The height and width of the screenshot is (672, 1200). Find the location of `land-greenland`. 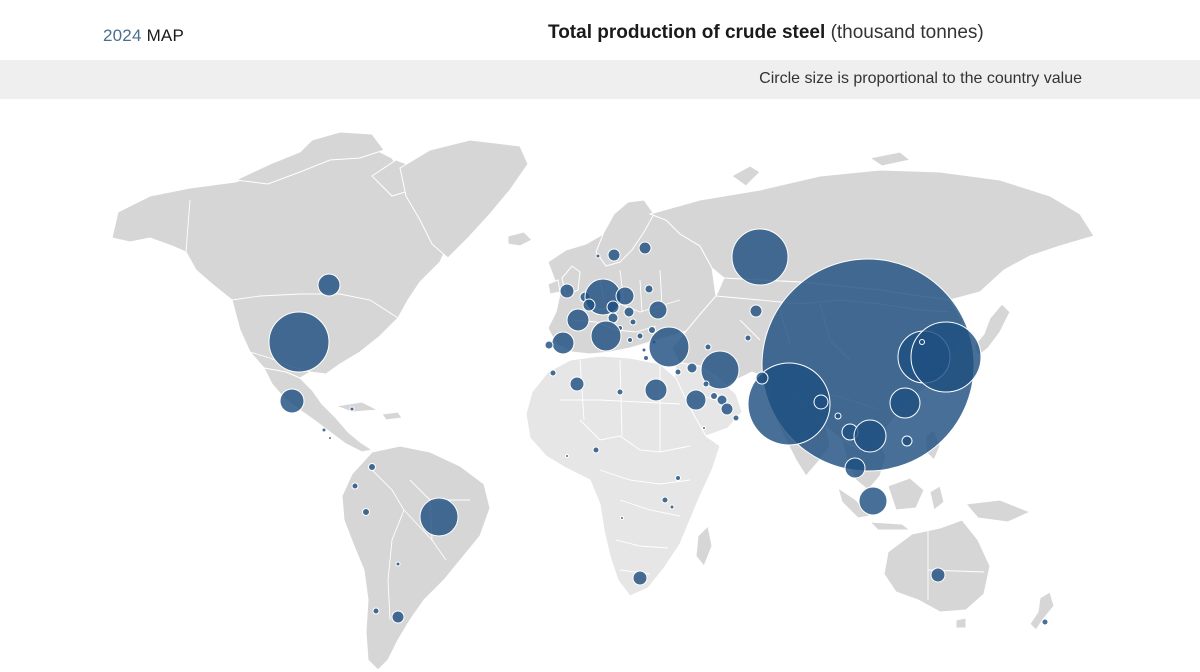

land-greenland is located at coordinates (464, 199).